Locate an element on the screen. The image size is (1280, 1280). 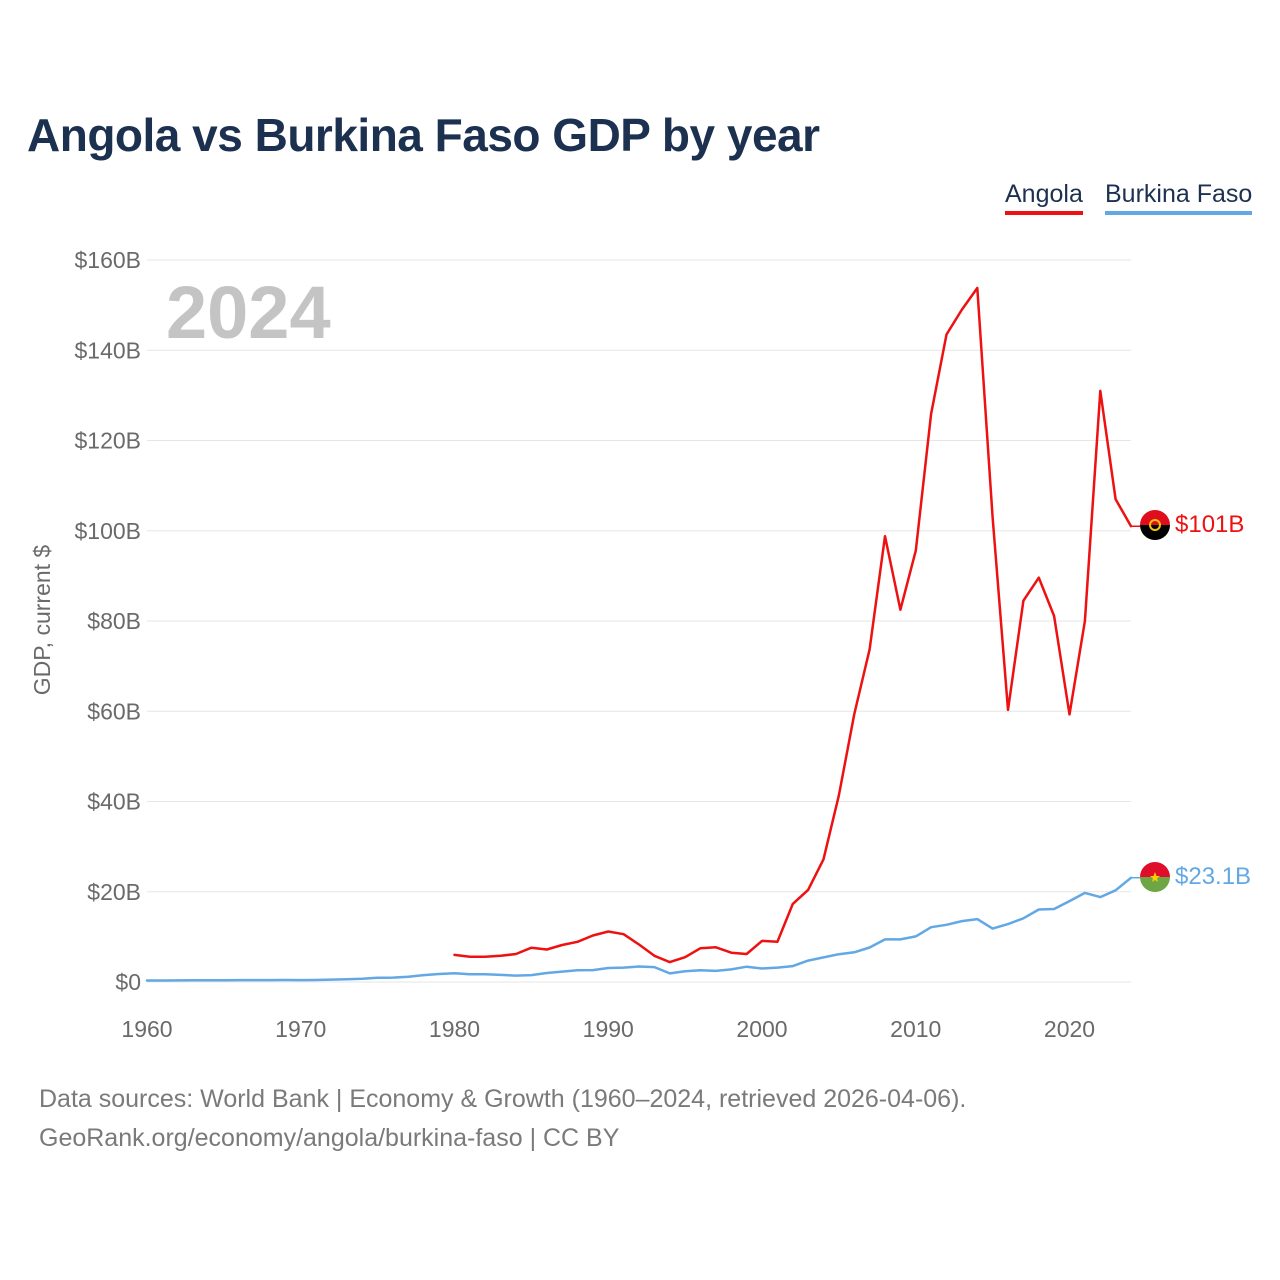
x-tick-label: 2000 is located at coordinates (761, 1029).